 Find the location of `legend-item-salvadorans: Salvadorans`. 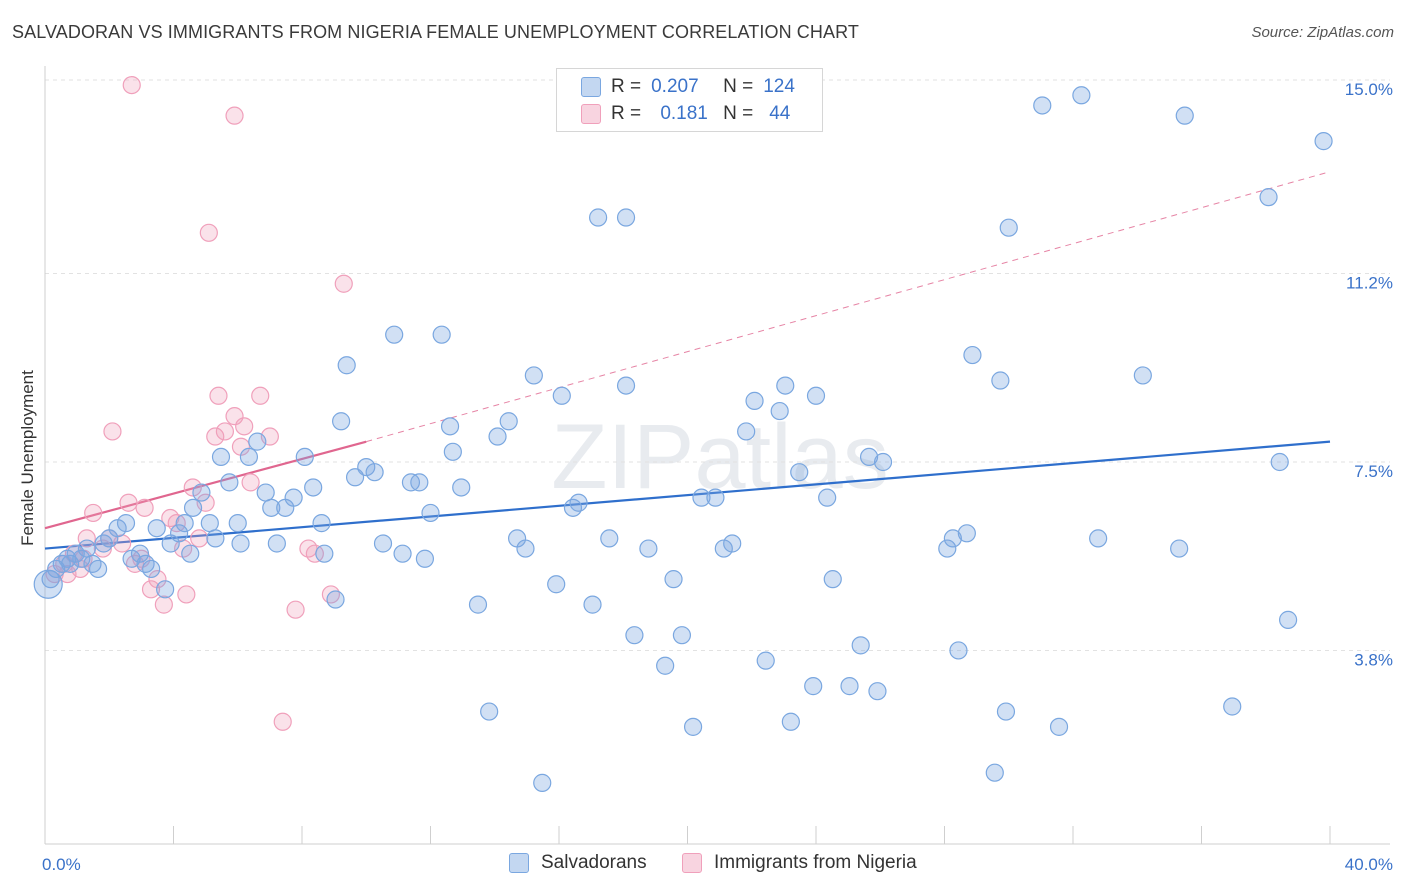

legend-item-salvadorans: Salvadorans is located at coordinates (578, 863).